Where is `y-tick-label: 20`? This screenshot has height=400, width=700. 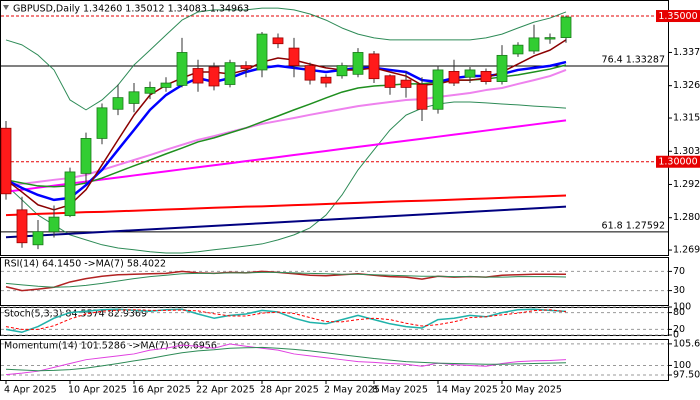 y-tick-label: 20 is located at coordinates (679, 329).